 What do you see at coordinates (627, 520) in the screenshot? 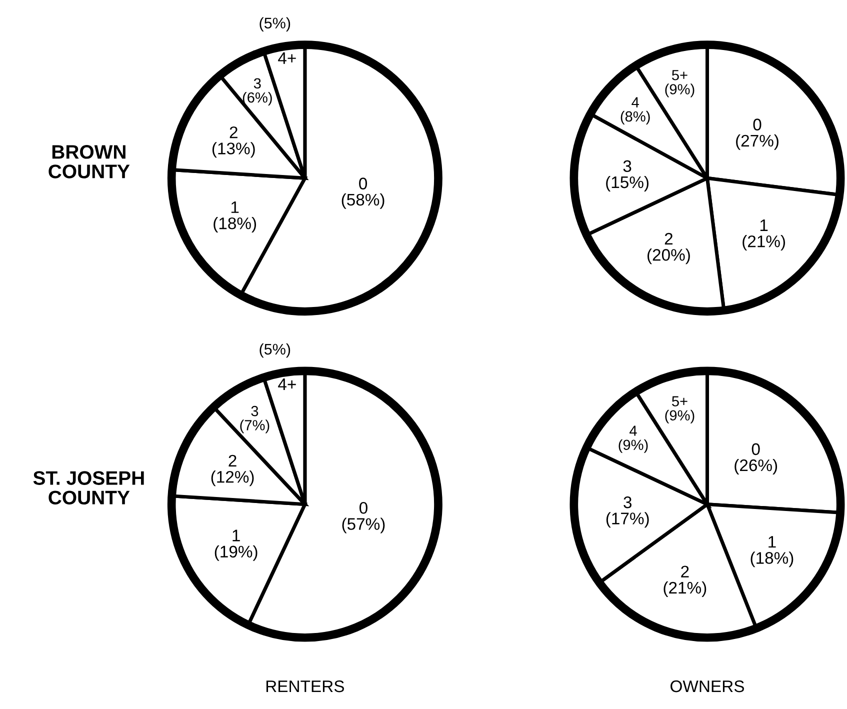
I see `data-label: (17%)` at bounding box center [627, 520].